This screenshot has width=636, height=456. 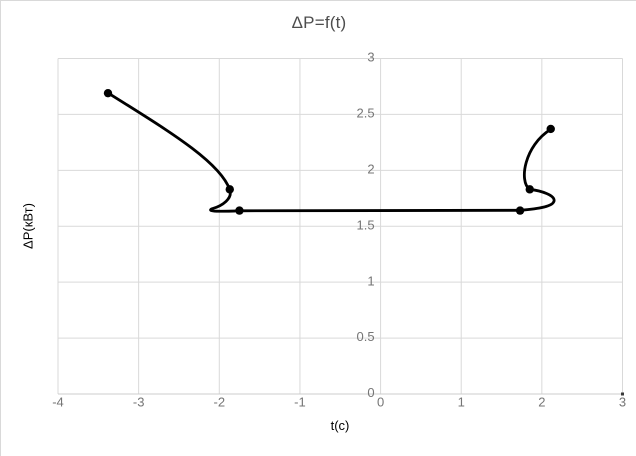 I want to click on x-axis-title: t(c), so click(x=340, y=425).